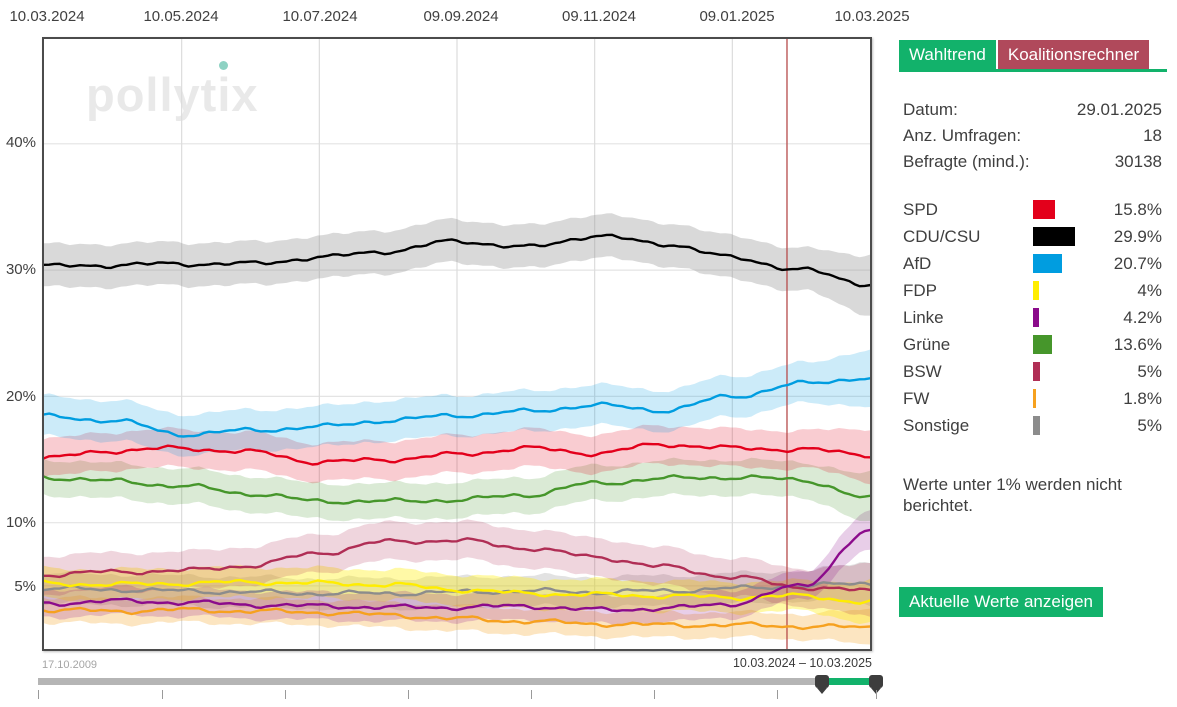  I want to click on tab-underline, so click(1033, 70).